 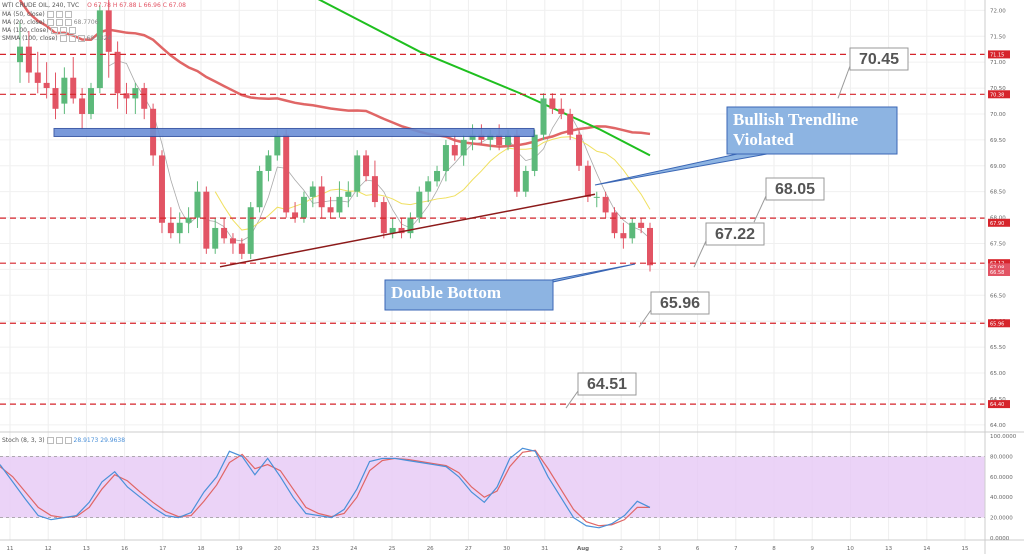 I want to click on y-tick-label: 68.50, so click(x=998, y=193).